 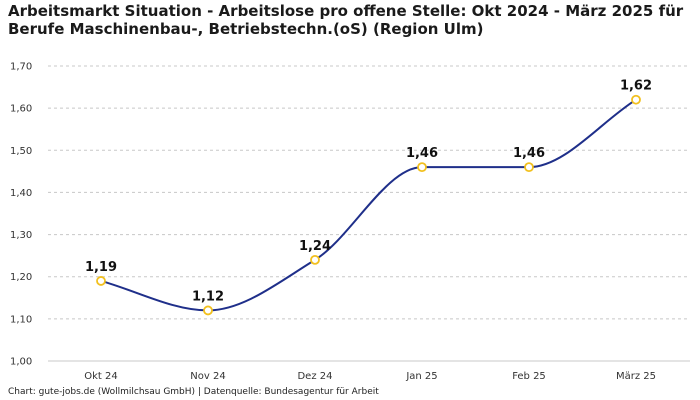 What do you see at coordinates (21, 151) in the screenshot?
I see `y-tick-label: 1,50` at bounding box center [21, 151].